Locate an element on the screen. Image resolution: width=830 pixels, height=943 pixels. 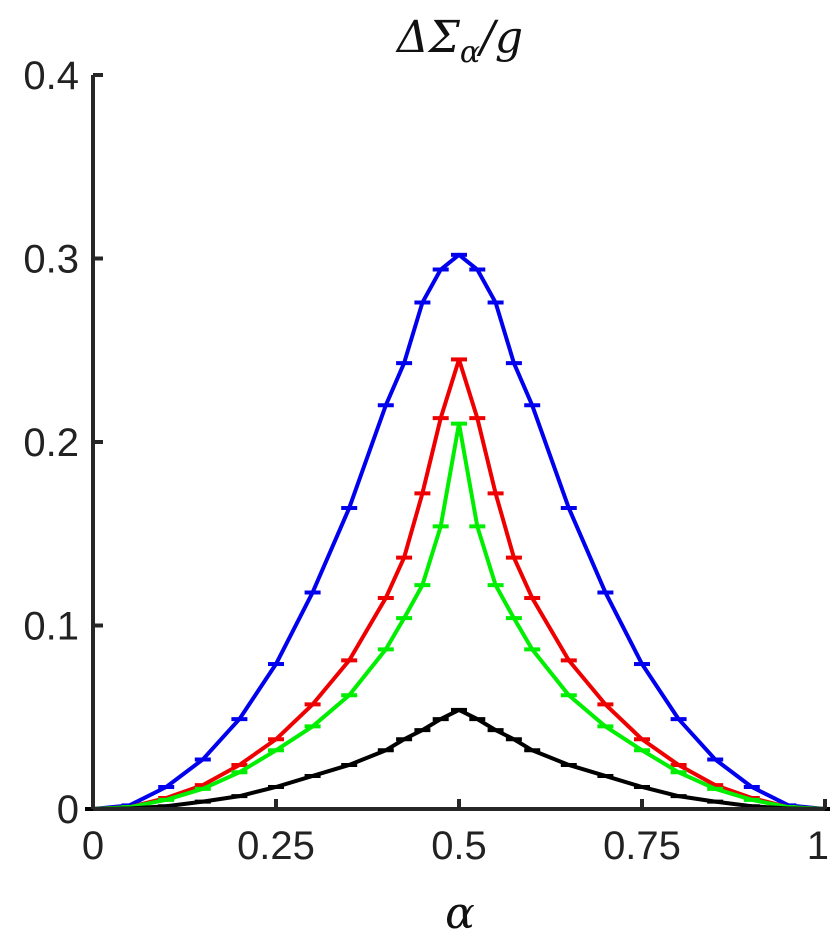
chart-title: ΔΣα/g is located at coordinates (459, 41).